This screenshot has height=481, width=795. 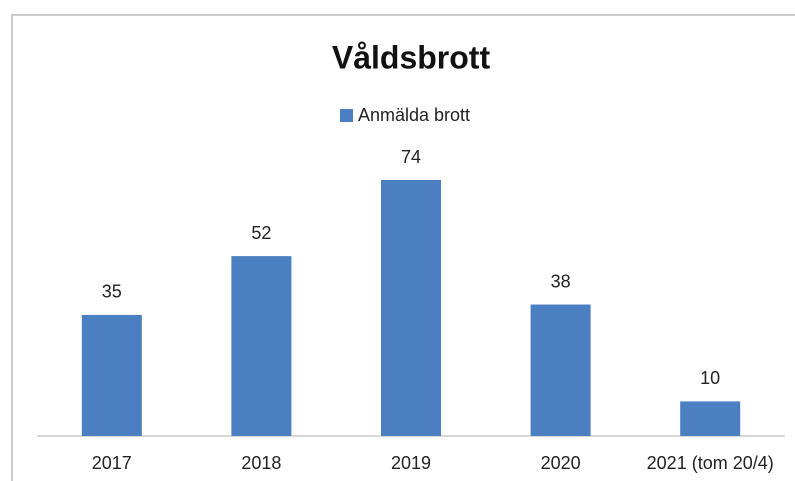 I want to click on data-label: 35, so click(x=112, y=292).